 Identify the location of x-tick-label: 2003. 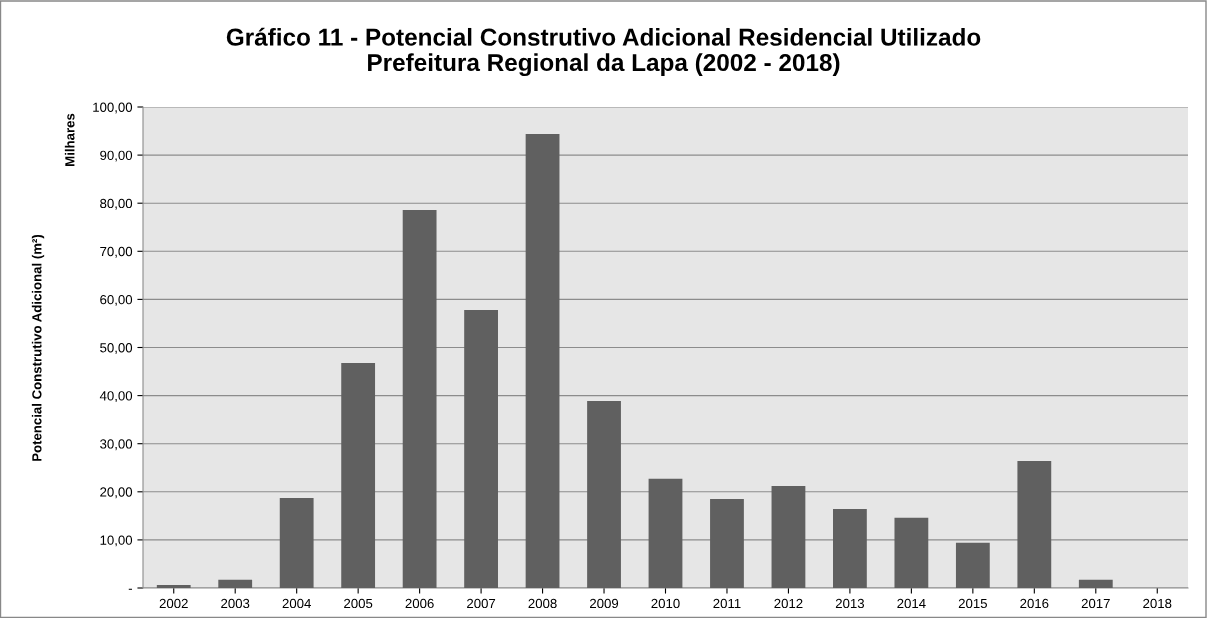
(235, 603).